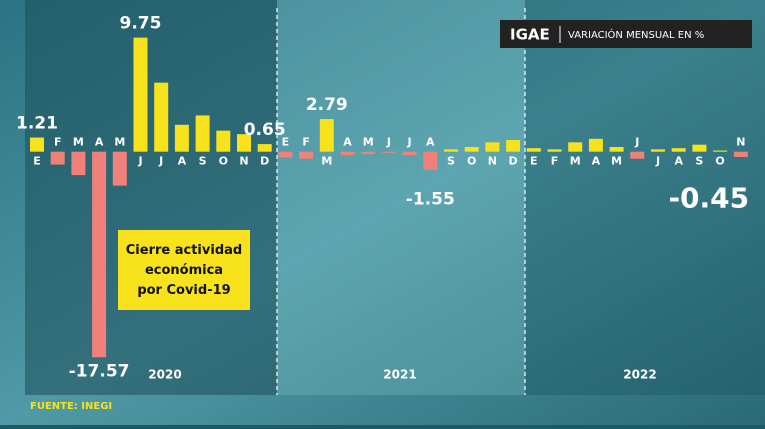  Describe the element at coordinates (265, 130) in the screenshot. I see `value-label: 0.65` at that location.